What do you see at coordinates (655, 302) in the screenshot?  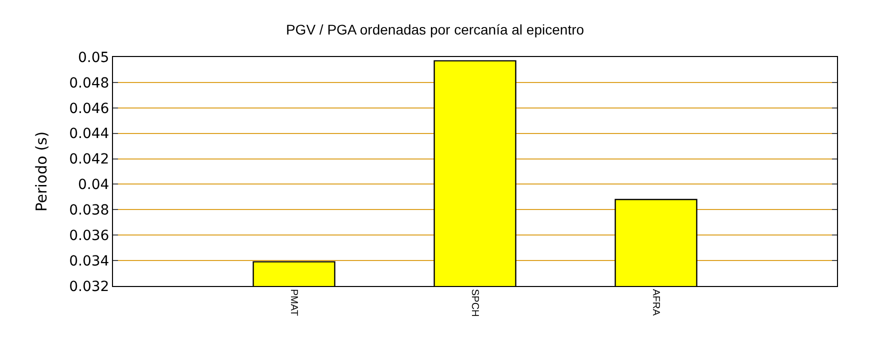 I see `x-tick-label: AFRA` at bounding box center [655, 302].